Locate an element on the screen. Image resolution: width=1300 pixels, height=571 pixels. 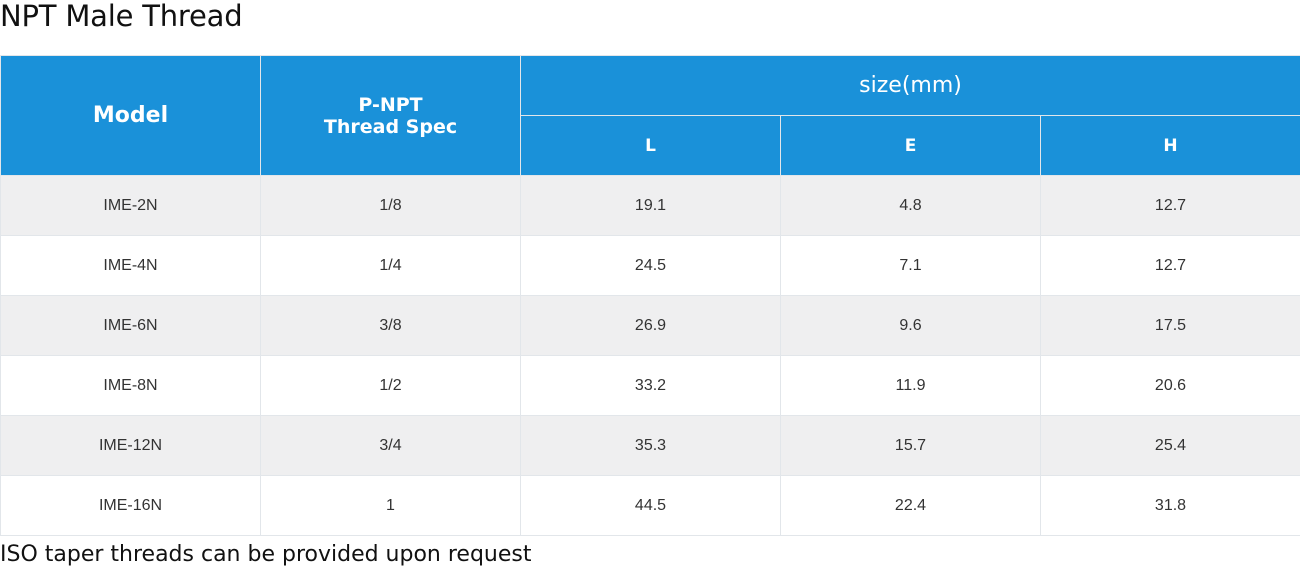
table-subheader-row: L E H is located at coordinates (650, 145).